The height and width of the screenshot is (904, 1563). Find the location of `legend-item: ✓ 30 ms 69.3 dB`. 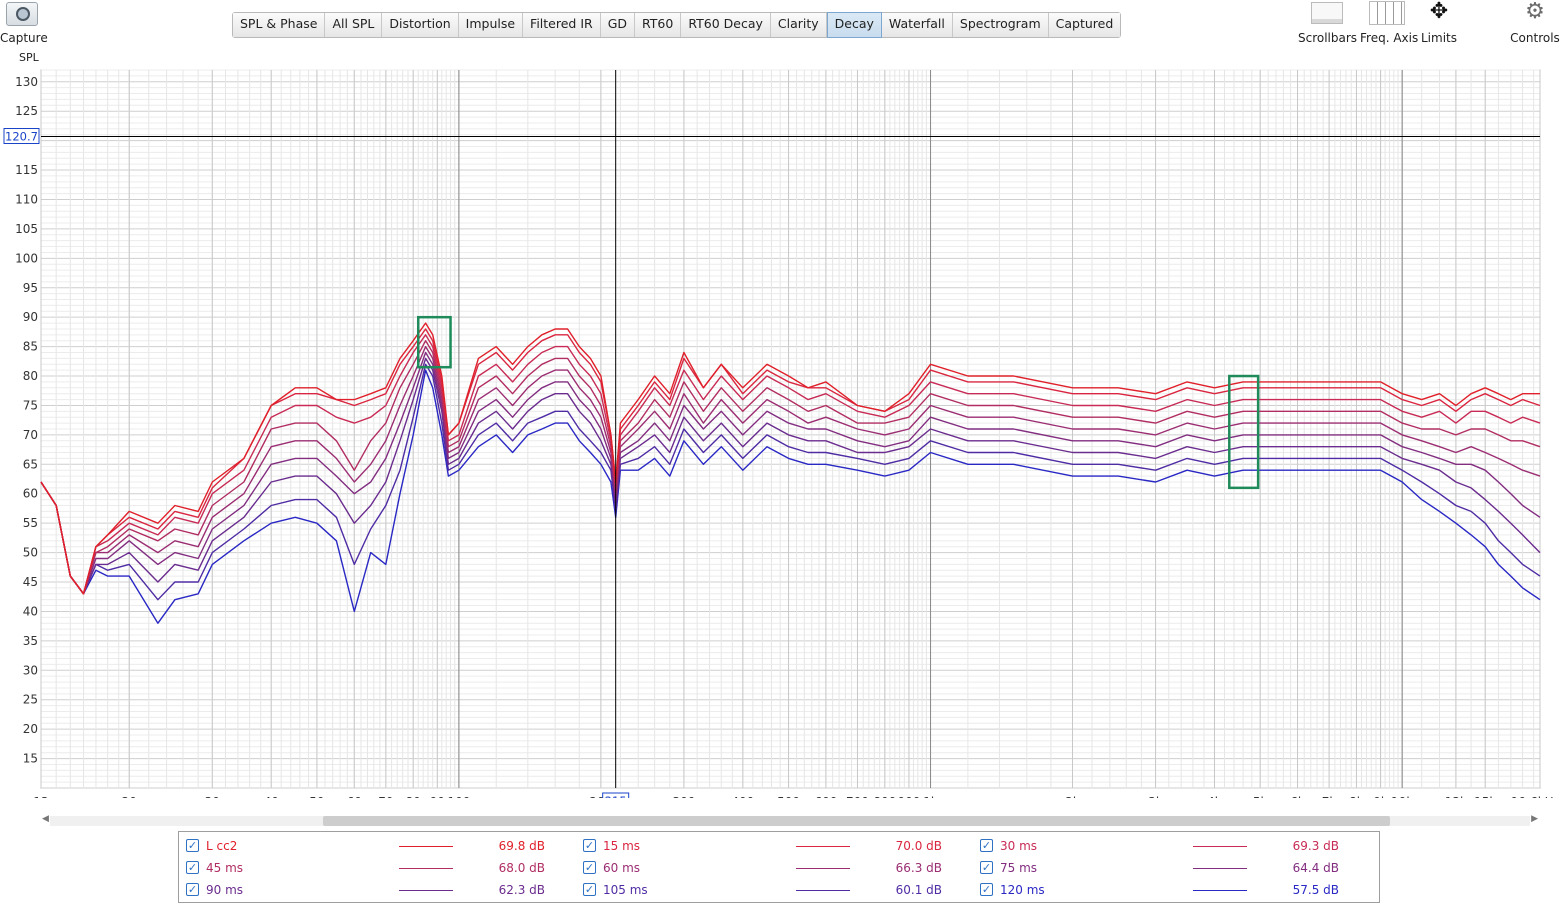

legend-item: ✓ 30 ms 69.3 dB is located at coordinates (1168, 846).